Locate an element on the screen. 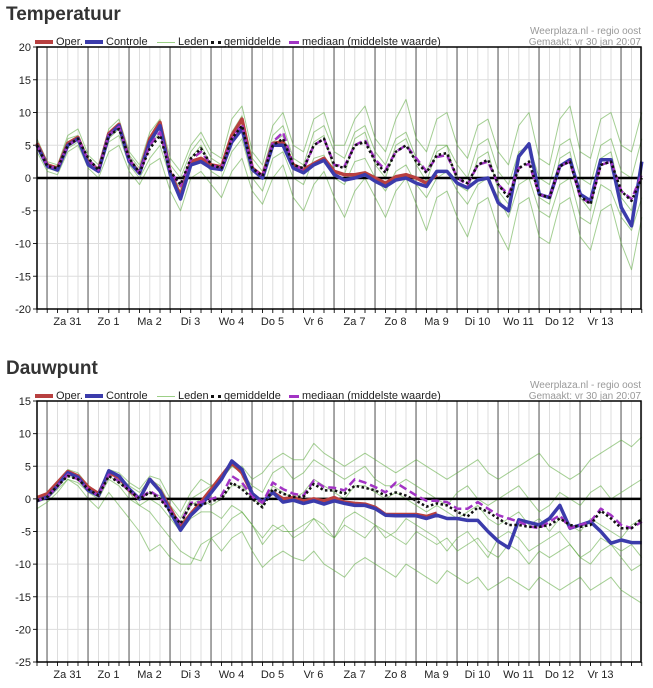  chart-title-dauwpunt: Dauwpunt is located at coordinates (52, 368).